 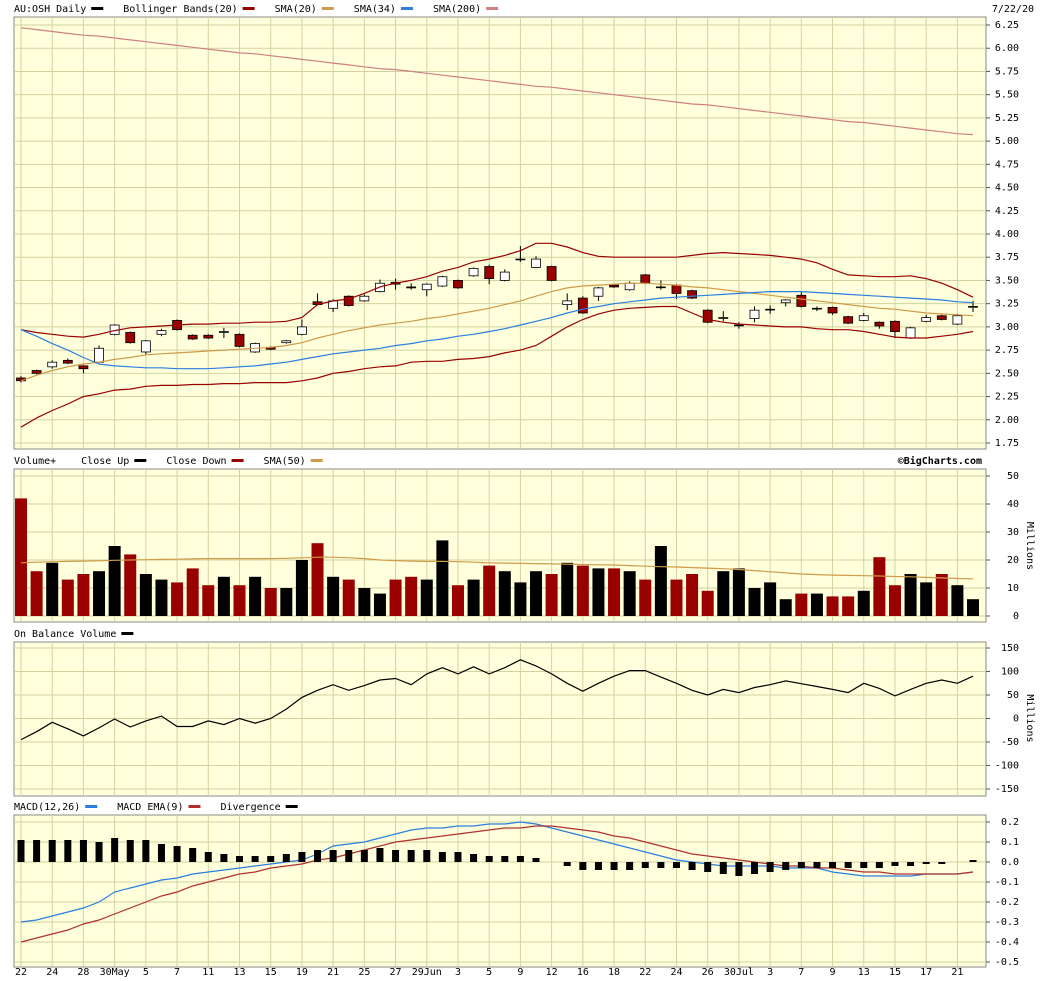 I want to click on x-tick-label: 30May, so click(x=115, y=972).